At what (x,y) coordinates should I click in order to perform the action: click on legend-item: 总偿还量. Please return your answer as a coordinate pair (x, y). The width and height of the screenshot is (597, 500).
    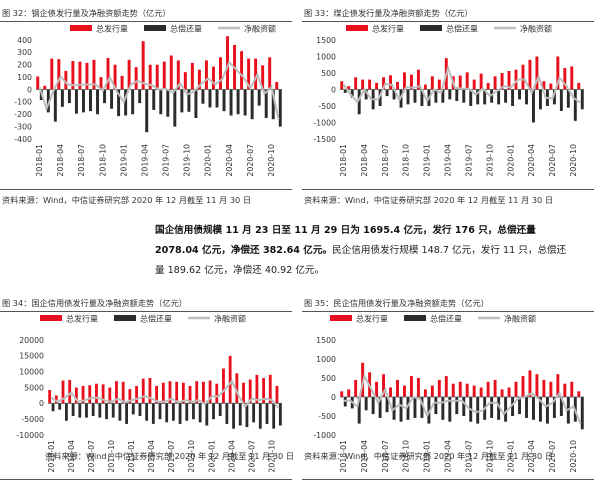
    Looking at the image, I should click on (173, 29).